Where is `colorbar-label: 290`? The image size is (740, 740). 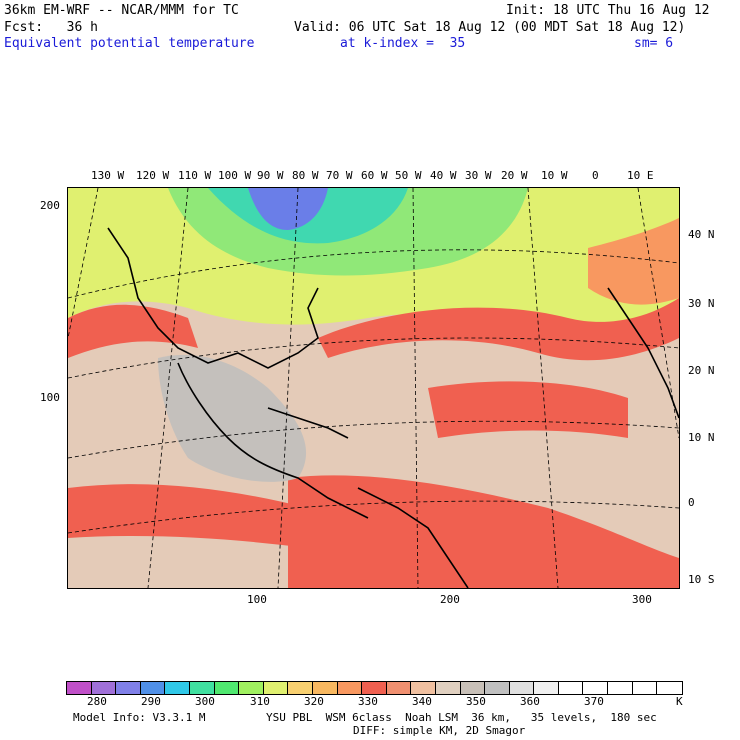 colorbar-label: 290 is located at coordinates (151, 701).